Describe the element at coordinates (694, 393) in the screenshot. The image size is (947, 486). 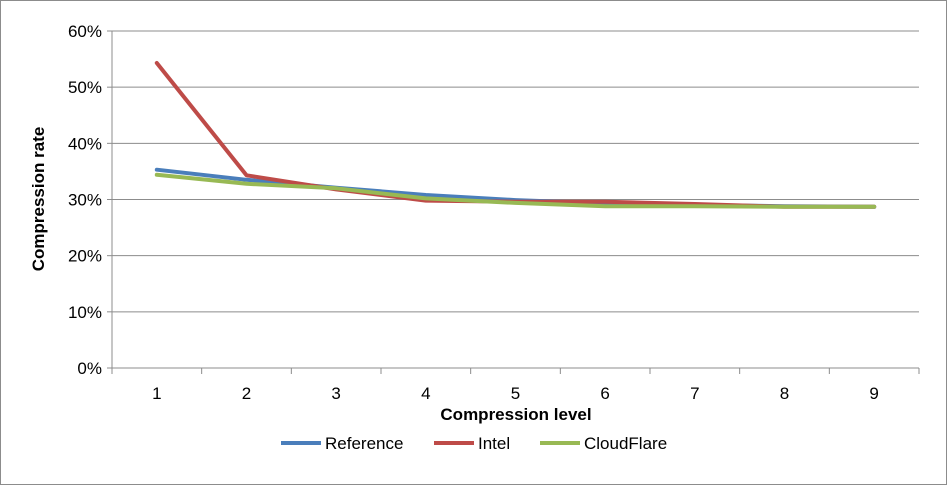
I see `x-tick-label: 7` at that location.